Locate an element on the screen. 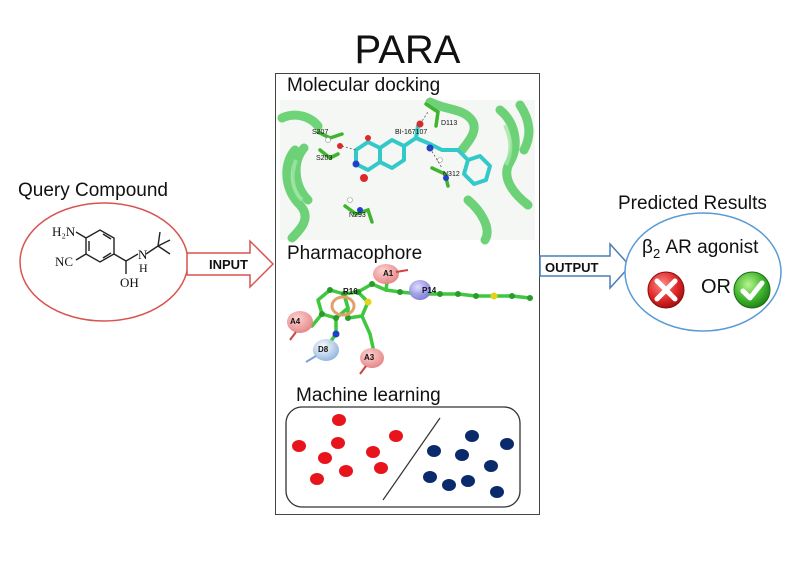 This screenshot has height=571, width=800. output-arrow is located at coordinates (585, 266).